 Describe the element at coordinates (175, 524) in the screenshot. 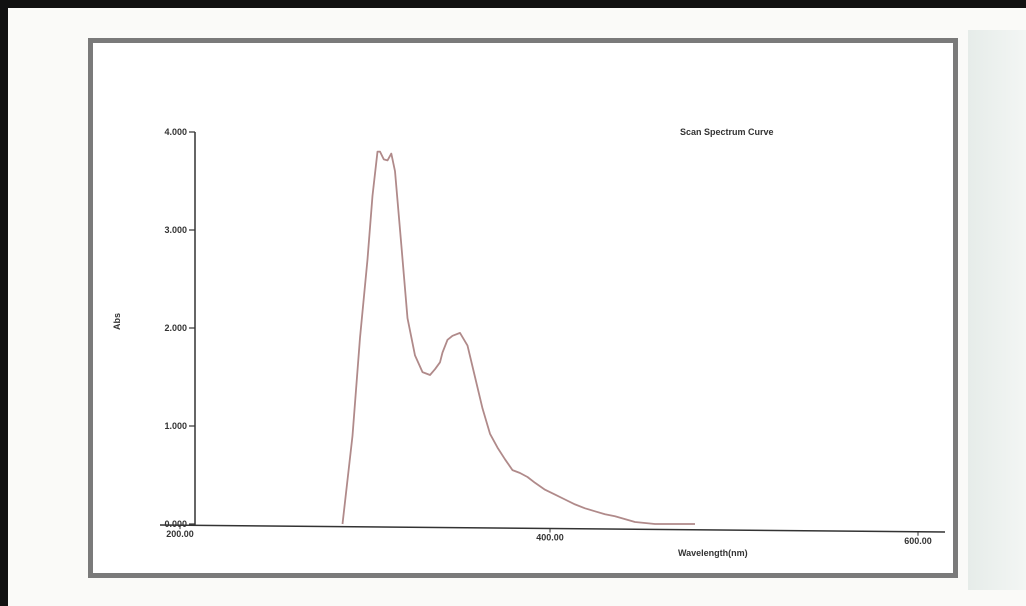

I see `y-tick-label: 0.000` at that location.